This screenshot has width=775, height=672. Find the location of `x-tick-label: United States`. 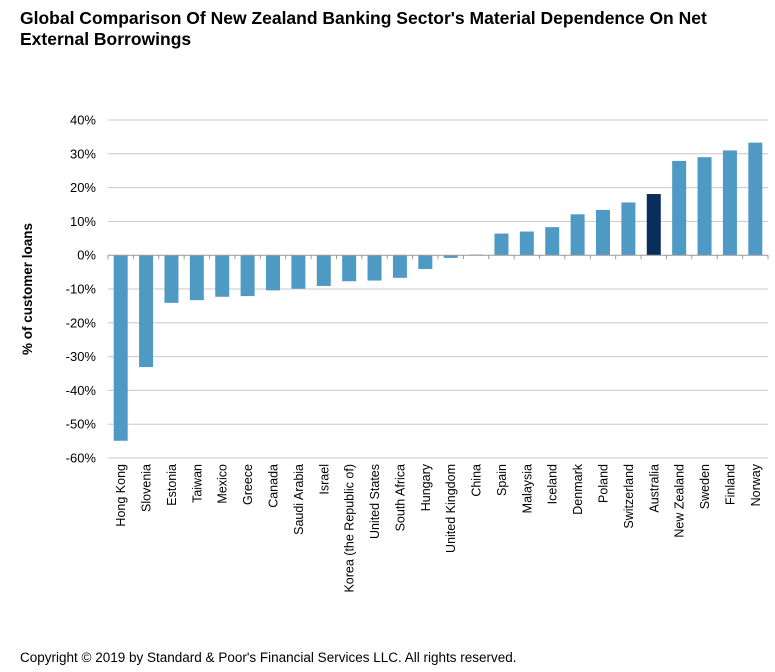

x-tick-label: United States is located at coordinates (375, 501).